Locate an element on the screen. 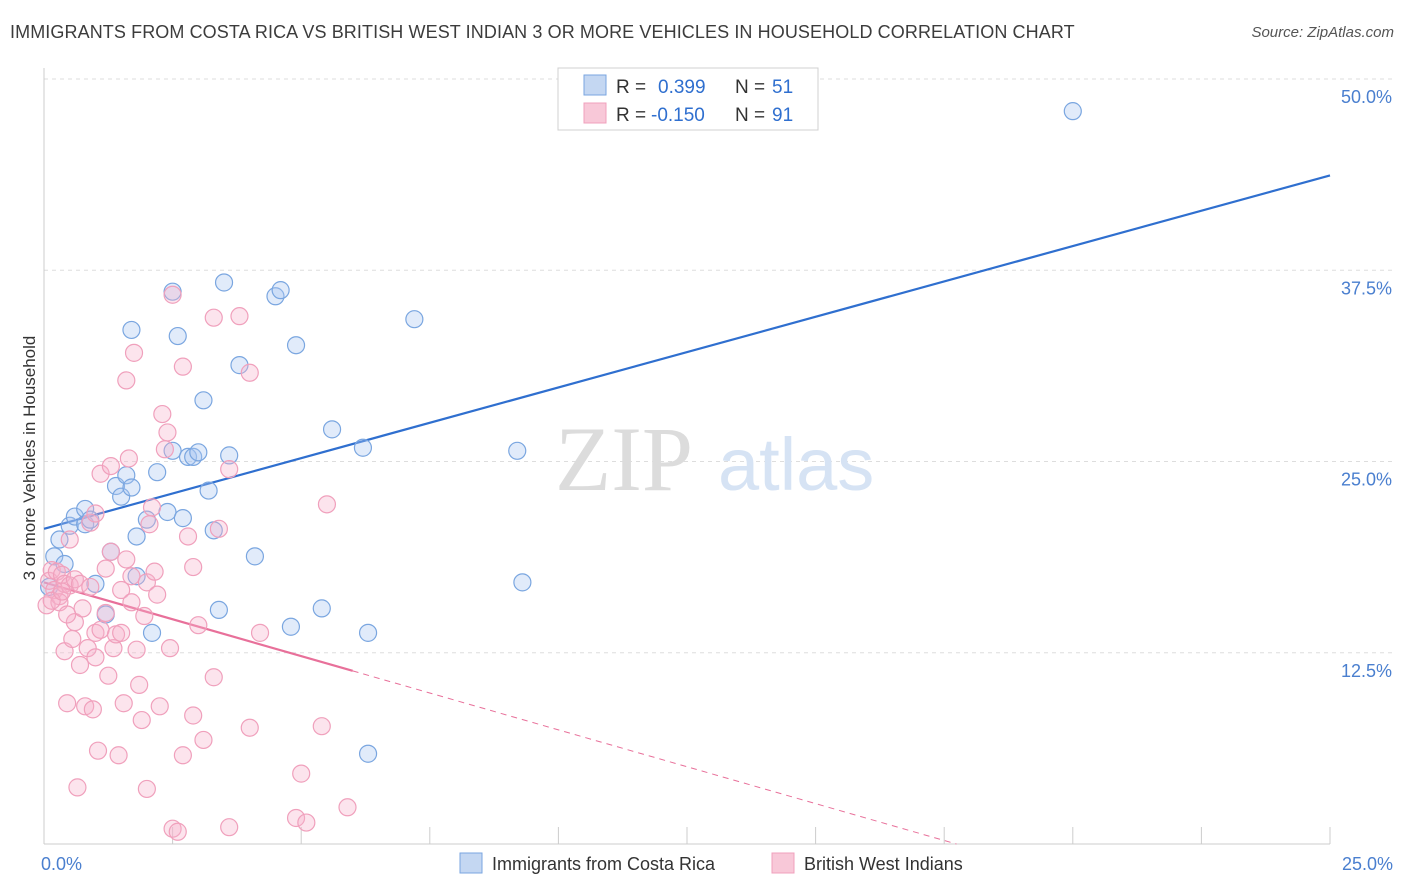 Image resolution: width=1406 pixels, height=892 pixels. y-tick-label-0: 12.5% is located at coordinates (1366, 671).